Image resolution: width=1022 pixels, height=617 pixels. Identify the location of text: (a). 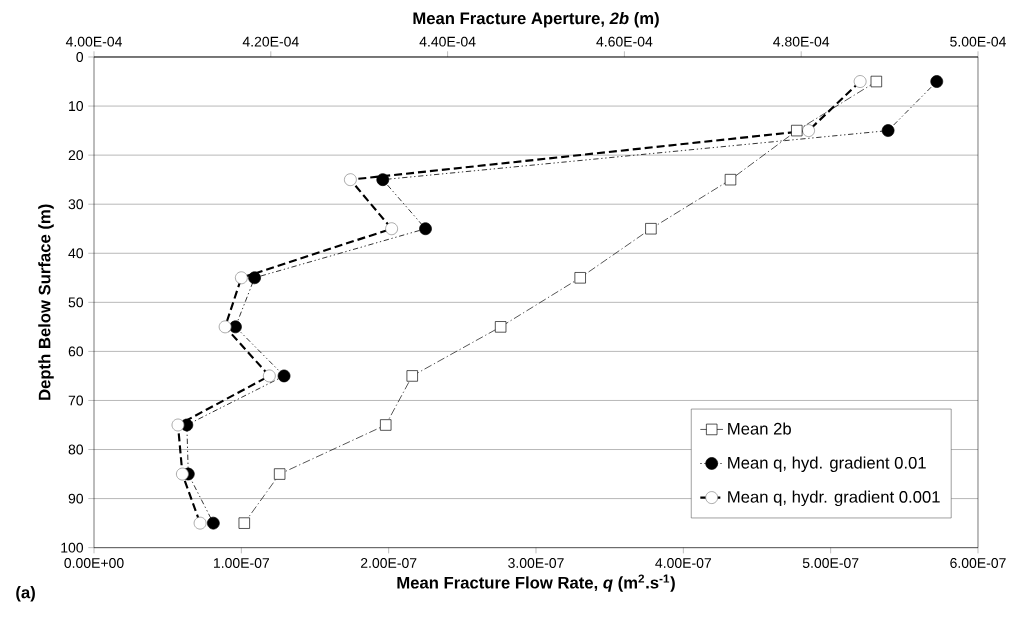
(25, 594).